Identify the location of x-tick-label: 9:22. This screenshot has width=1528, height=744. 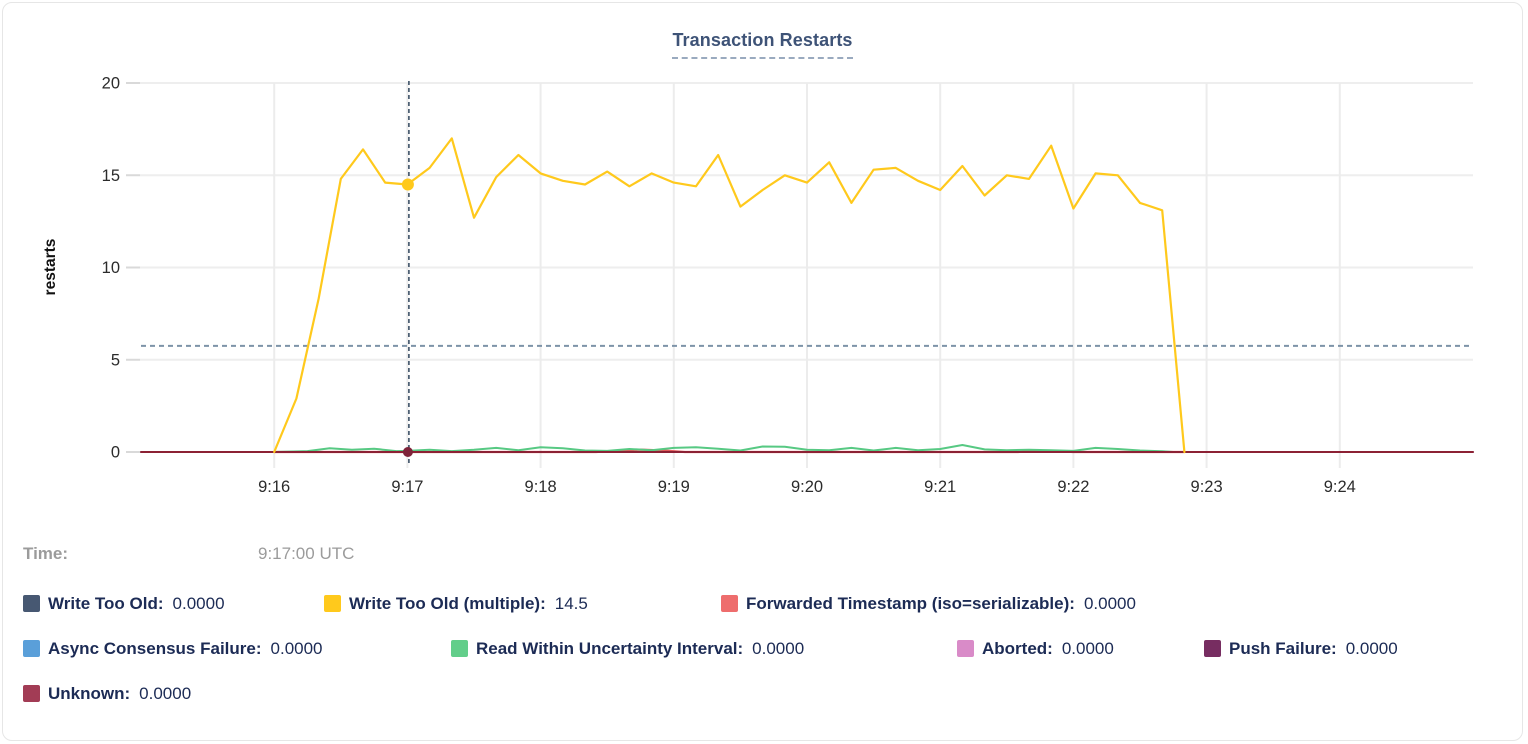
(1073, 487).